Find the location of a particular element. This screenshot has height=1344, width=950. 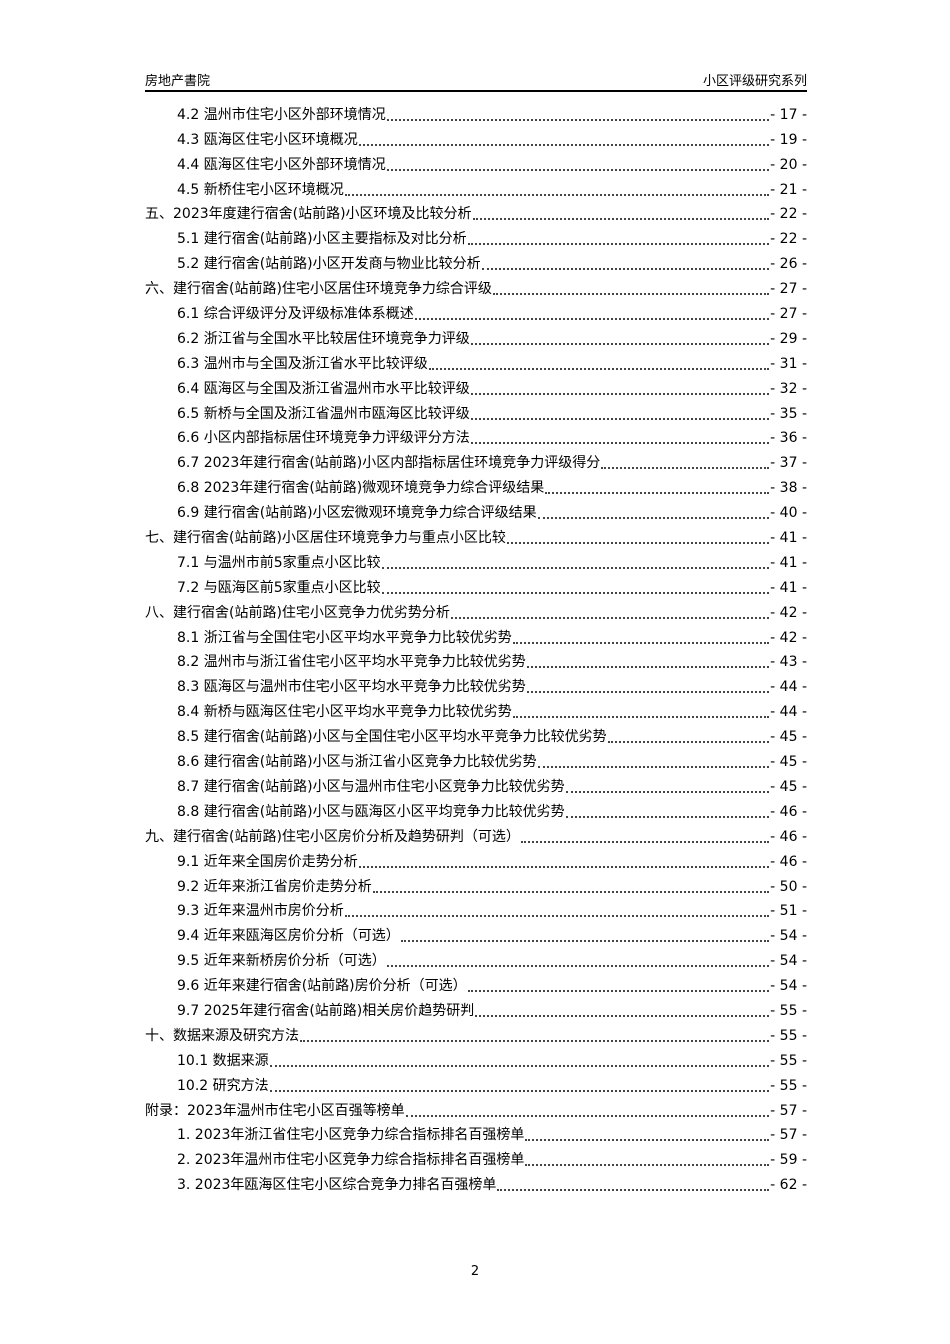

toc-entry: 8.1 浙江省与全国住宅小区平均水平竞争力比较优劣势 - 42 - is located at coordinates (476, 635).